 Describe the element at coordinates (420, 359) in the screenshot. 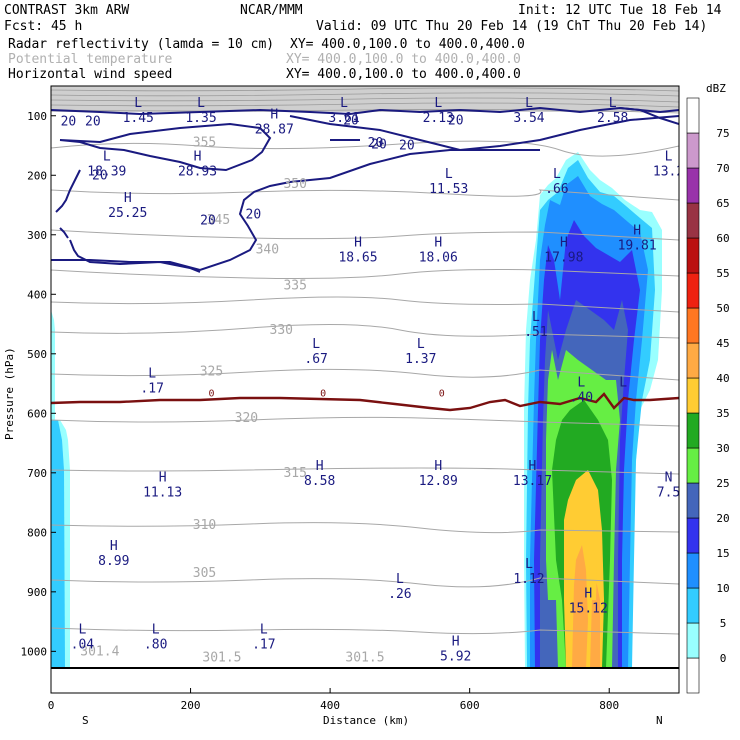

I see `extremum-value: 1.37` at that location.